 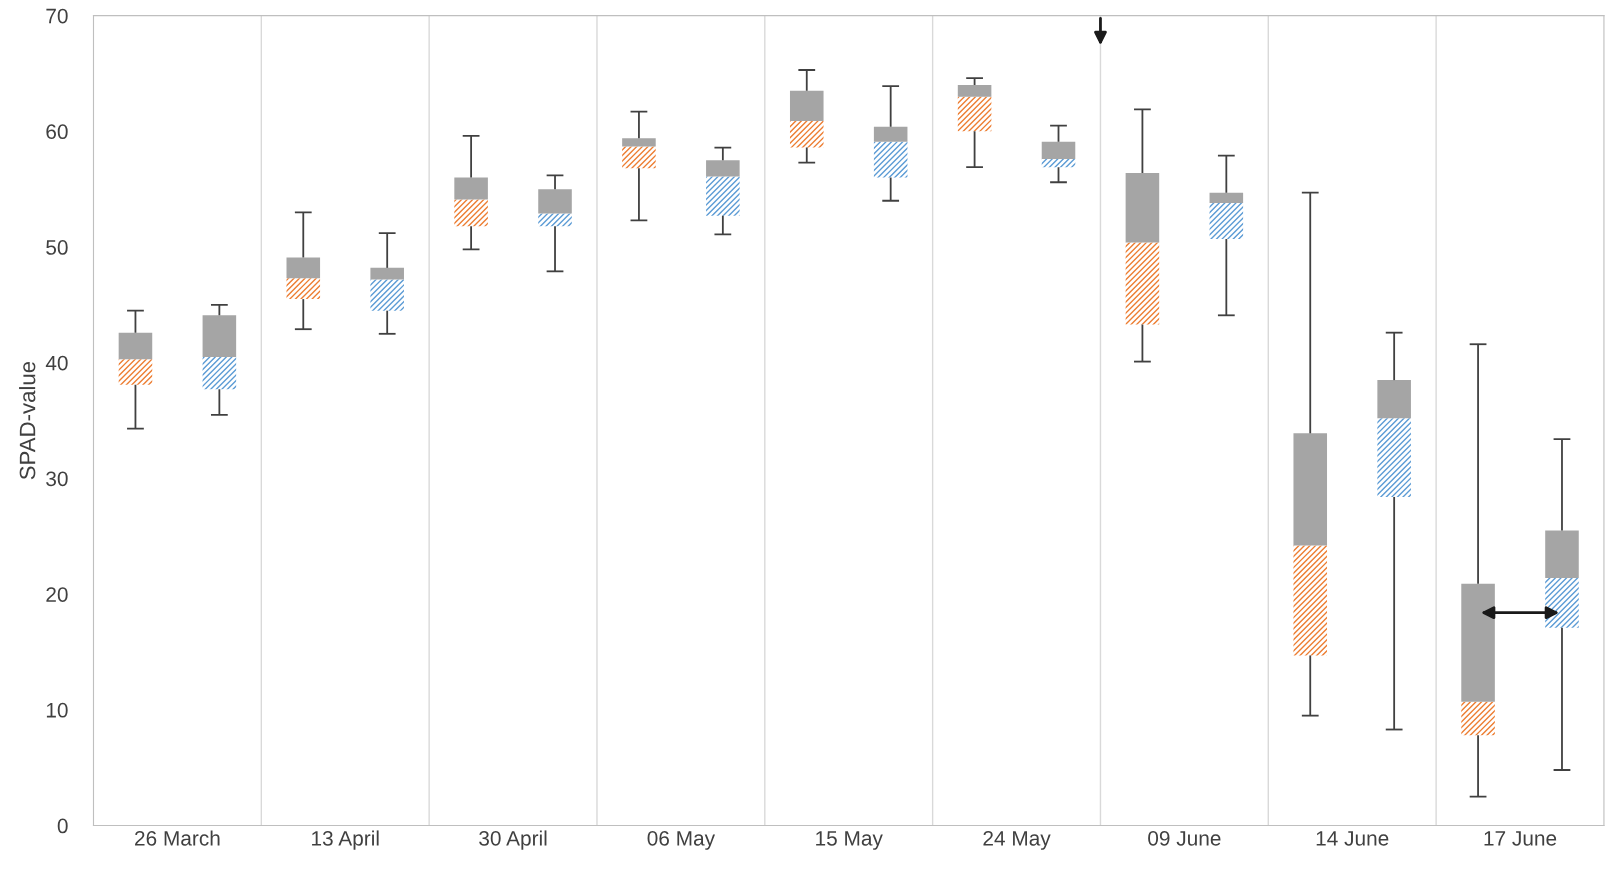 What do you see at coordinates (1352, 838) in the screenshot?
I see `x-tick-label: 14 June` at bounding box center [1352, 838].